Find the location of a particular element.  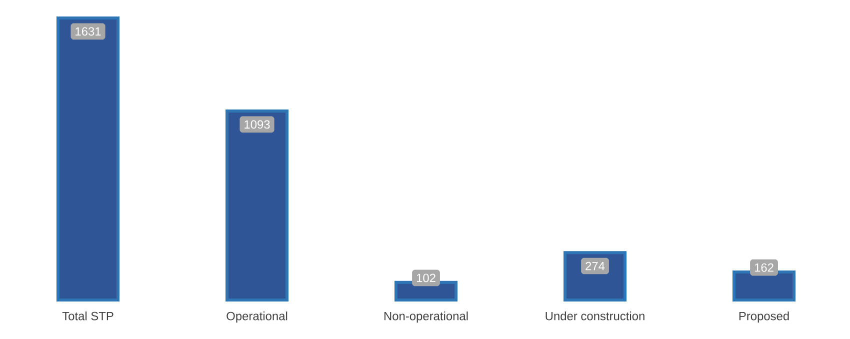

data-label: 102 is located at coordinates (426, 278).